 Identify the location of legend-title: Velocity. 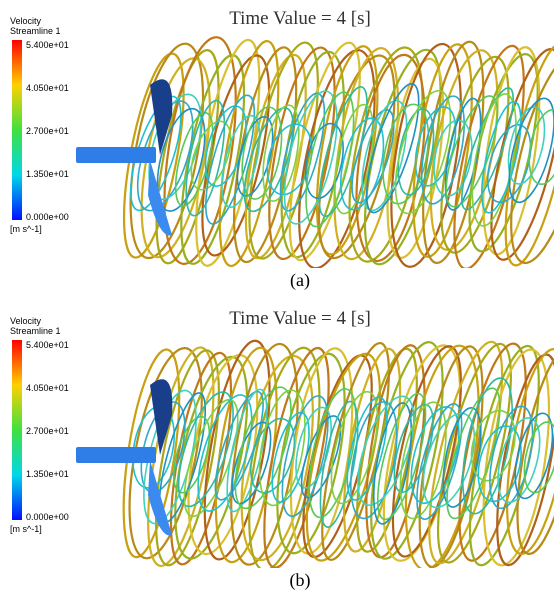
(26, 321).